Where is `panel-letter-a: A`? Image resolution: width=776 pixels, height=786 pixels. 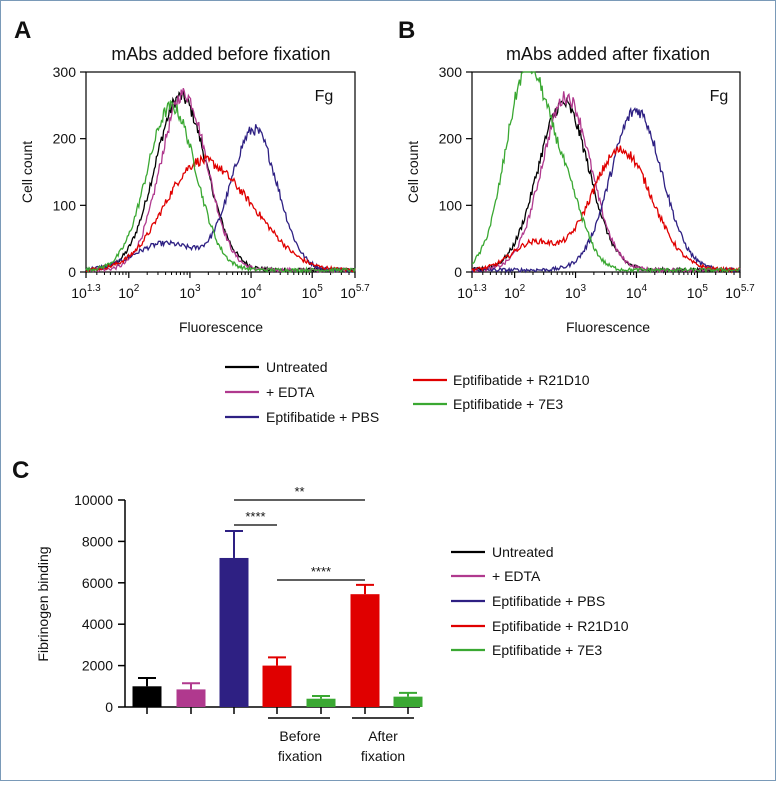 panel-letter-a: A is located at coordinates (22, 30).